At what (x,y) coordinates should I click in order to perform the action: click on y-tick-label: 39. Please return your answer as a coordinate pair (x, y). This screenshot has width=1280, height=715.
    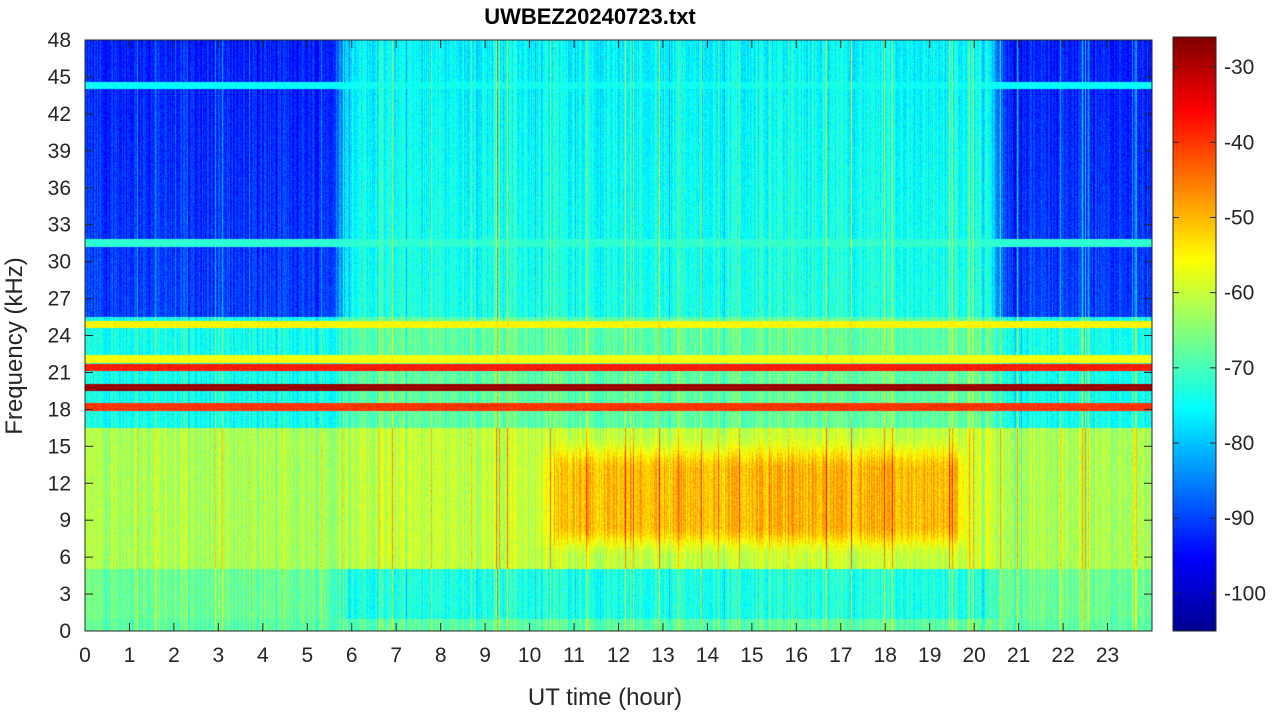
    Looking at the image, I should click on (59, 151).